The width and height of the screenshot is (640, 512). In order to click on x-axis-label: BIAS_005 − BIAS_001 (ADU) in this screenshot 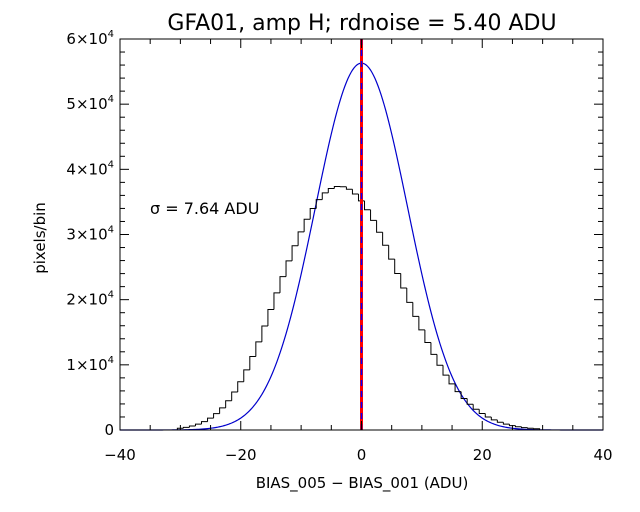, I will do `click(362, 483)`.